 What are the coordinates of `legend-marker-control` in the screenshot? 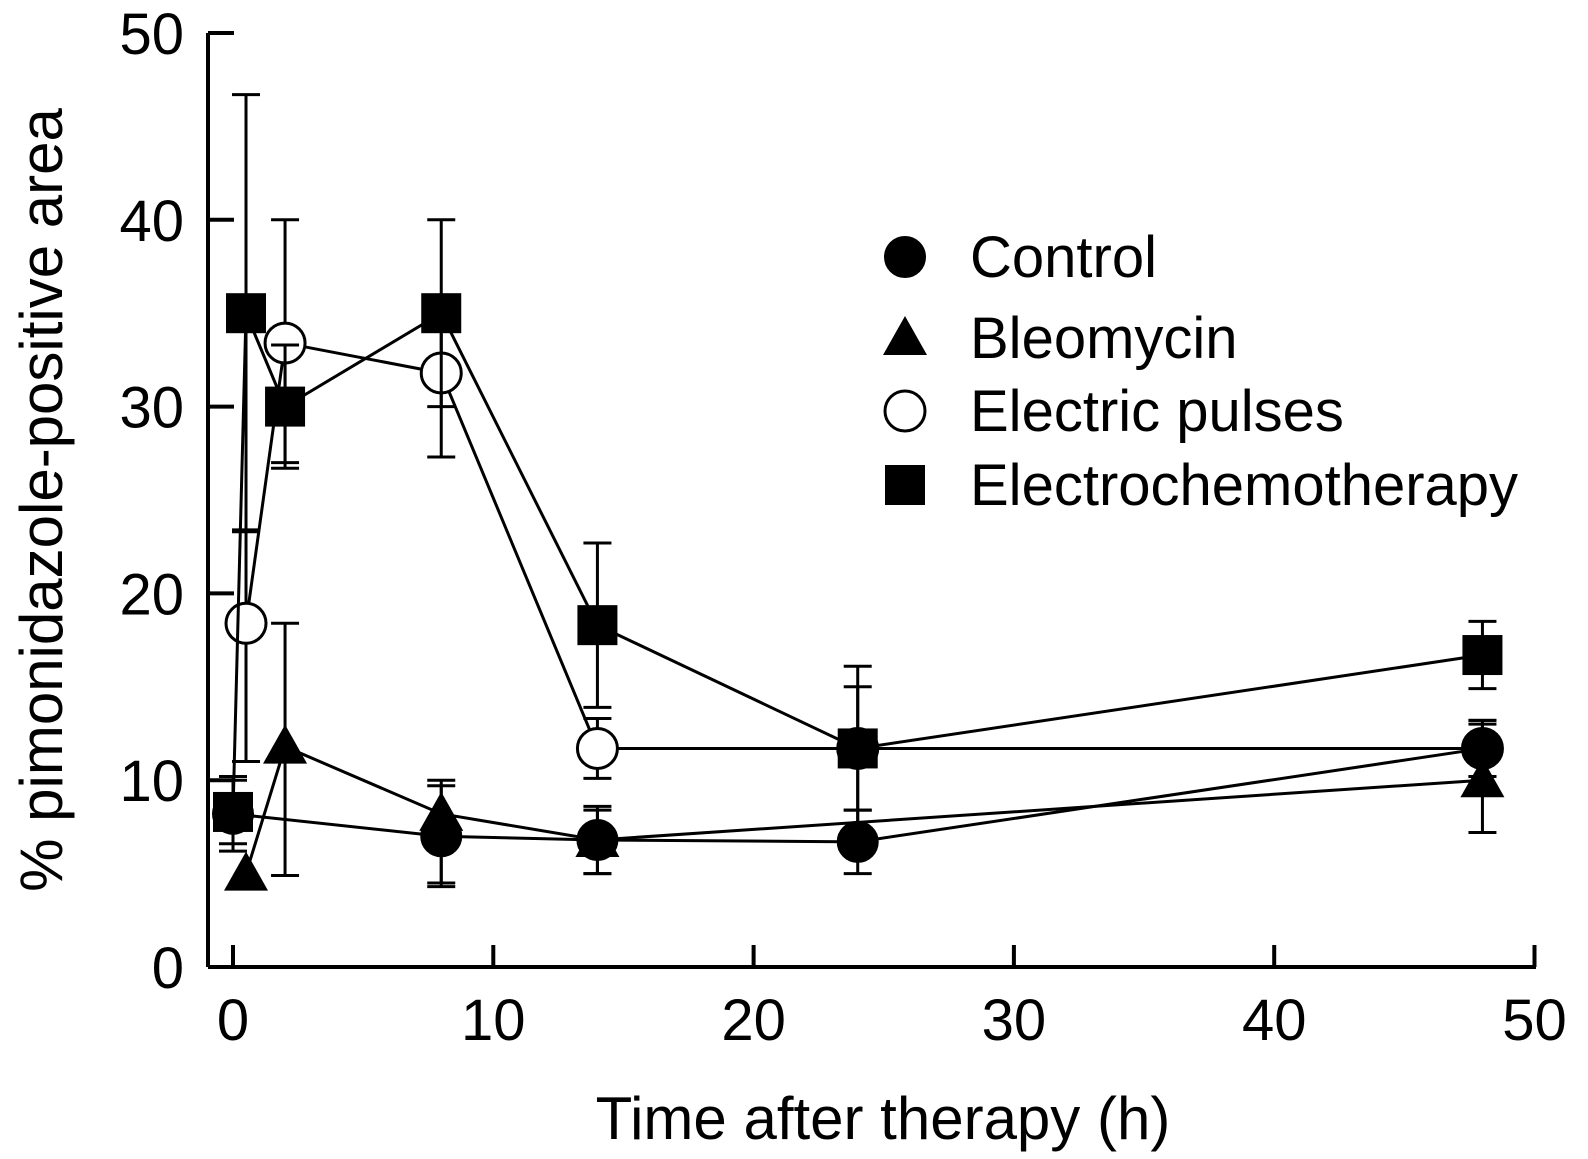 It's located at (905, 257).